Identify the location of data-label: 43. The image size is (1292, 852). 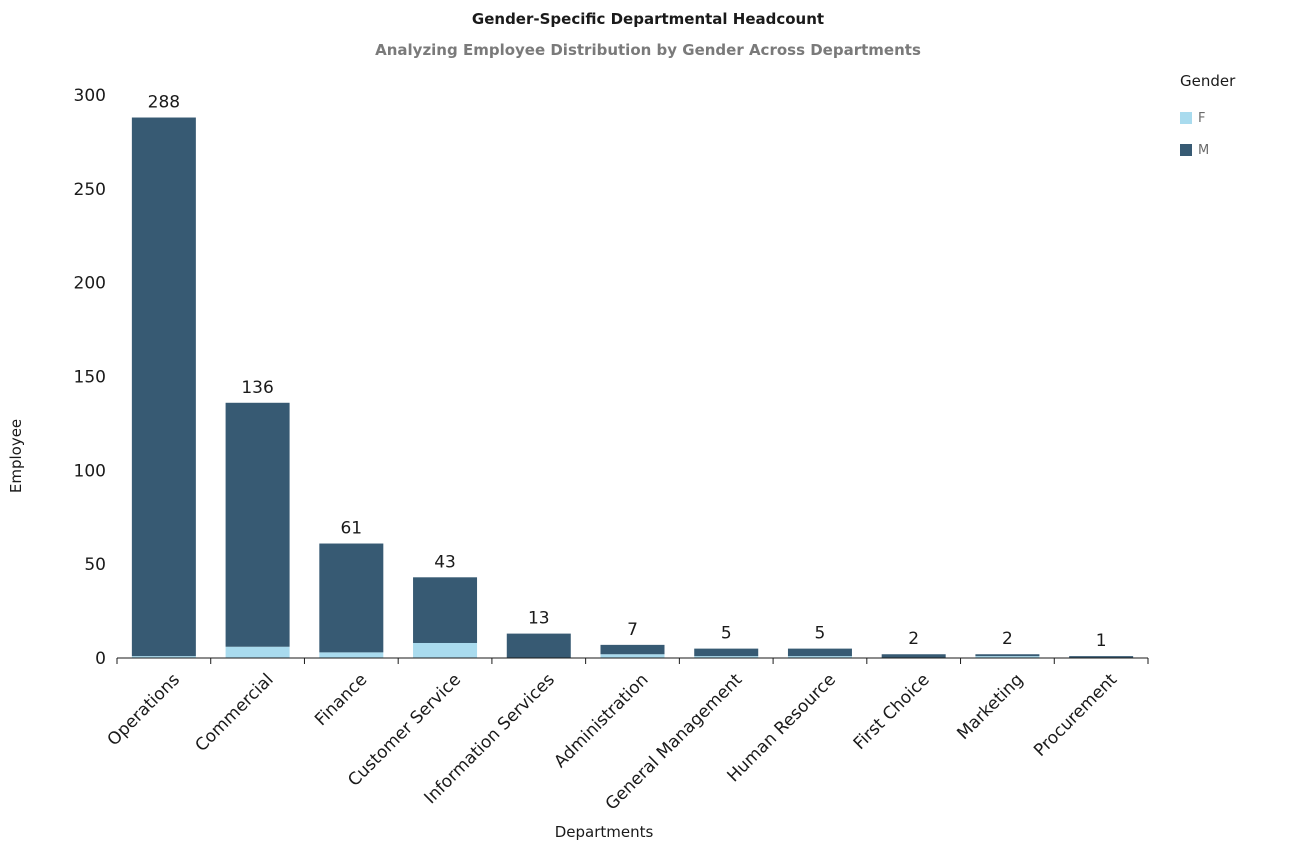
(445, 562).